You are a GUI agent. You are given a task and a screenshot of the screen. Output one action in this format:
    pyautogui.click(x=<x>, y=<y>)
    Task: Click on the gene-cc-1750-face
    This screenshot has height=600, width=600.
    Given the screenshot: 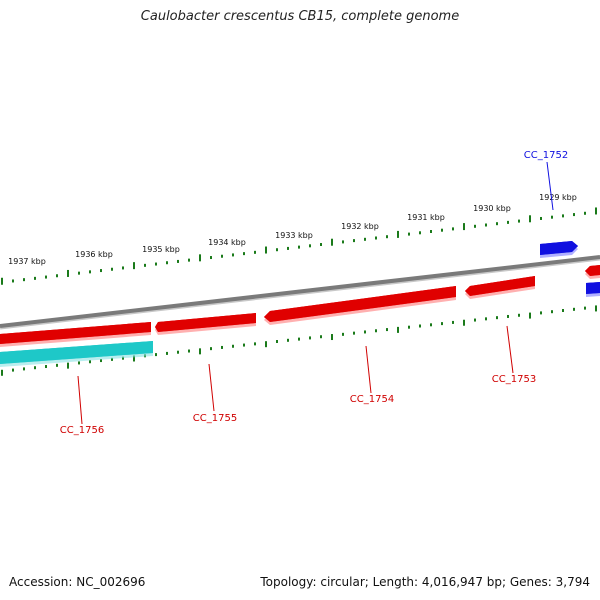 What is the action you would take?
    pyautogui.click(x=593, y=288)
    